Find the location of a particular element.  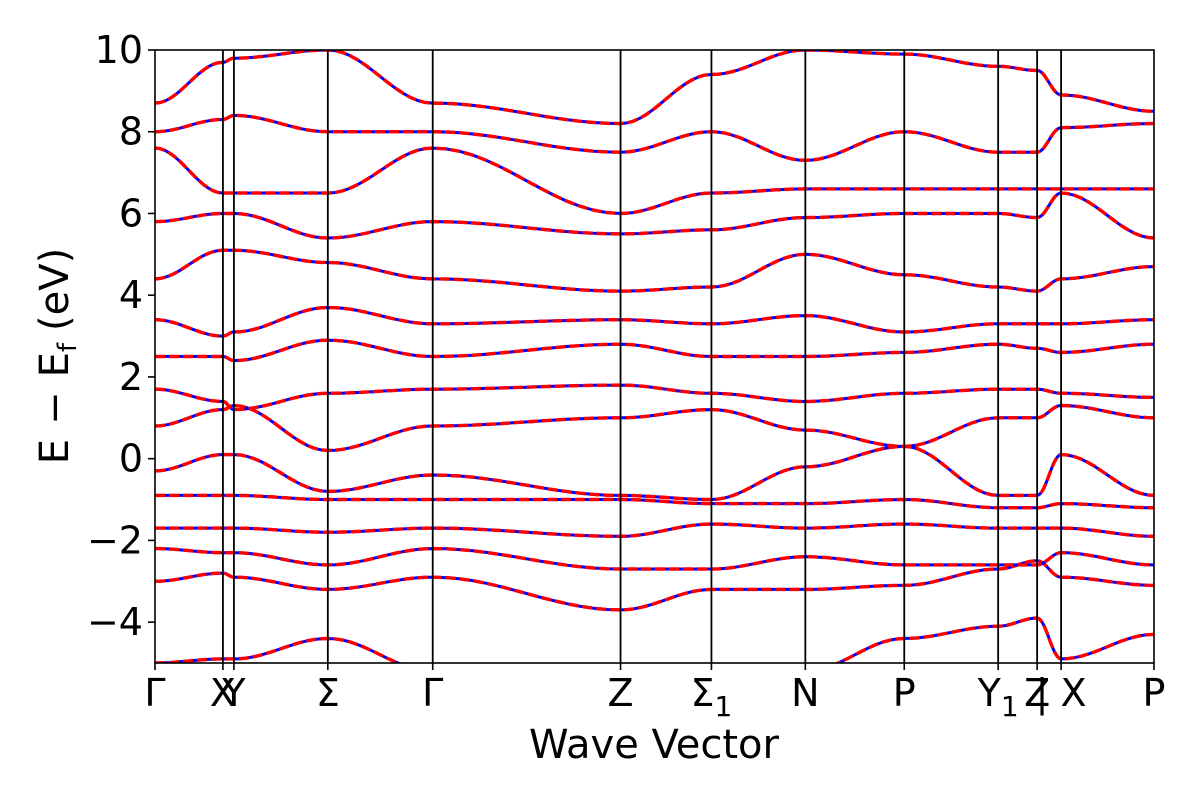

x-tick-label: Y1 is located at coordinates (998, 697).